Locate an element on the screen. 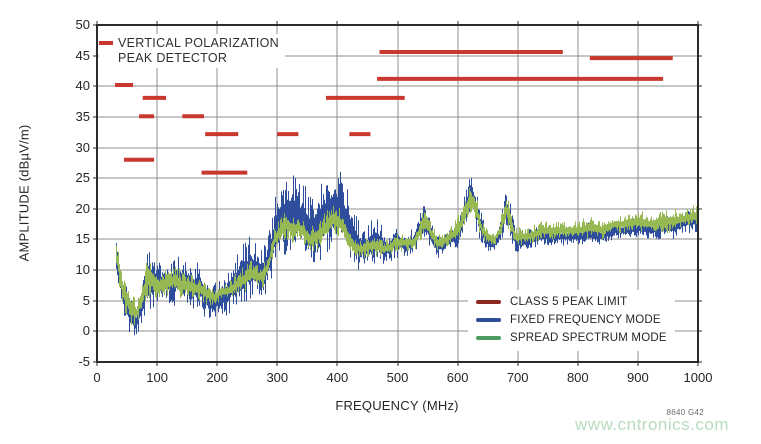 The width and height of the screenshot is (761, 444). y-tick-label: 5 is located at coordinates (86, 300).